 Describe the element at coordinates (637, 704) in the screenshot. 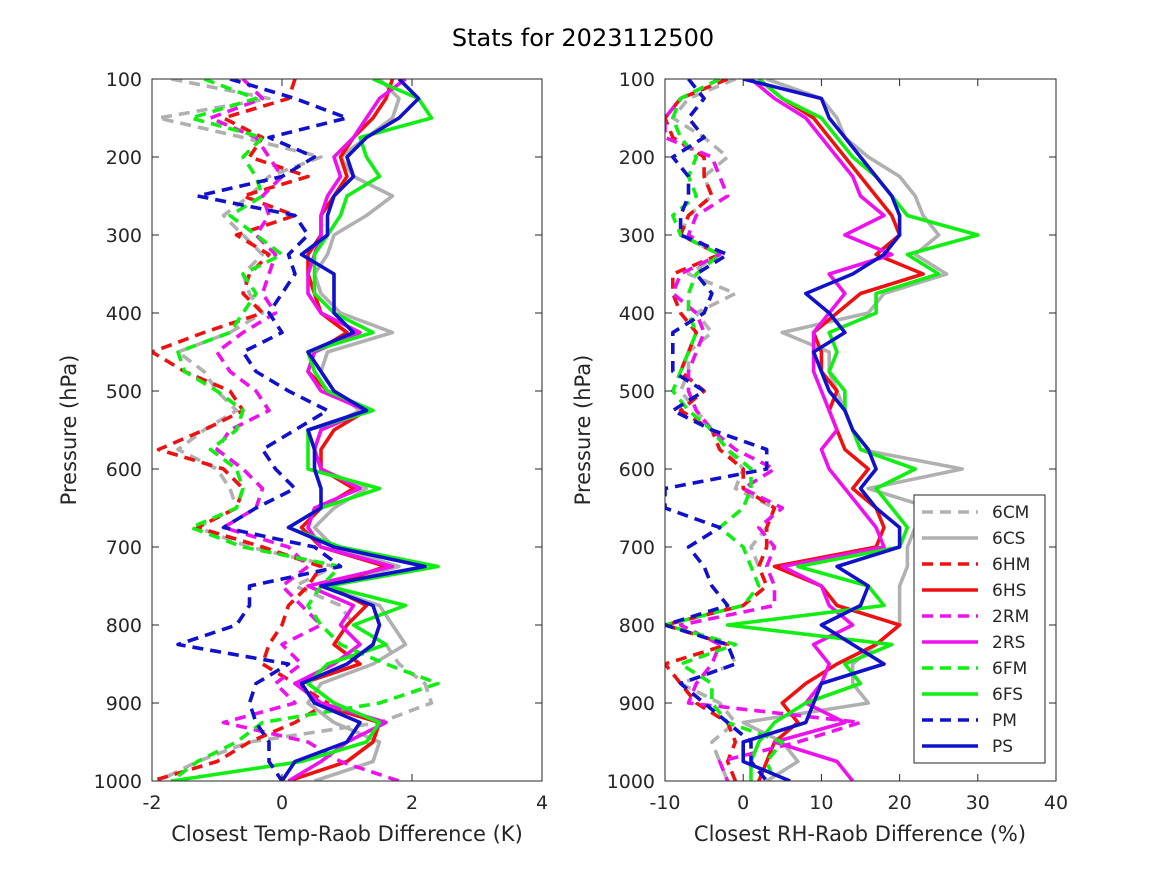

I see `rh-y-tick-label: 900` at that location.